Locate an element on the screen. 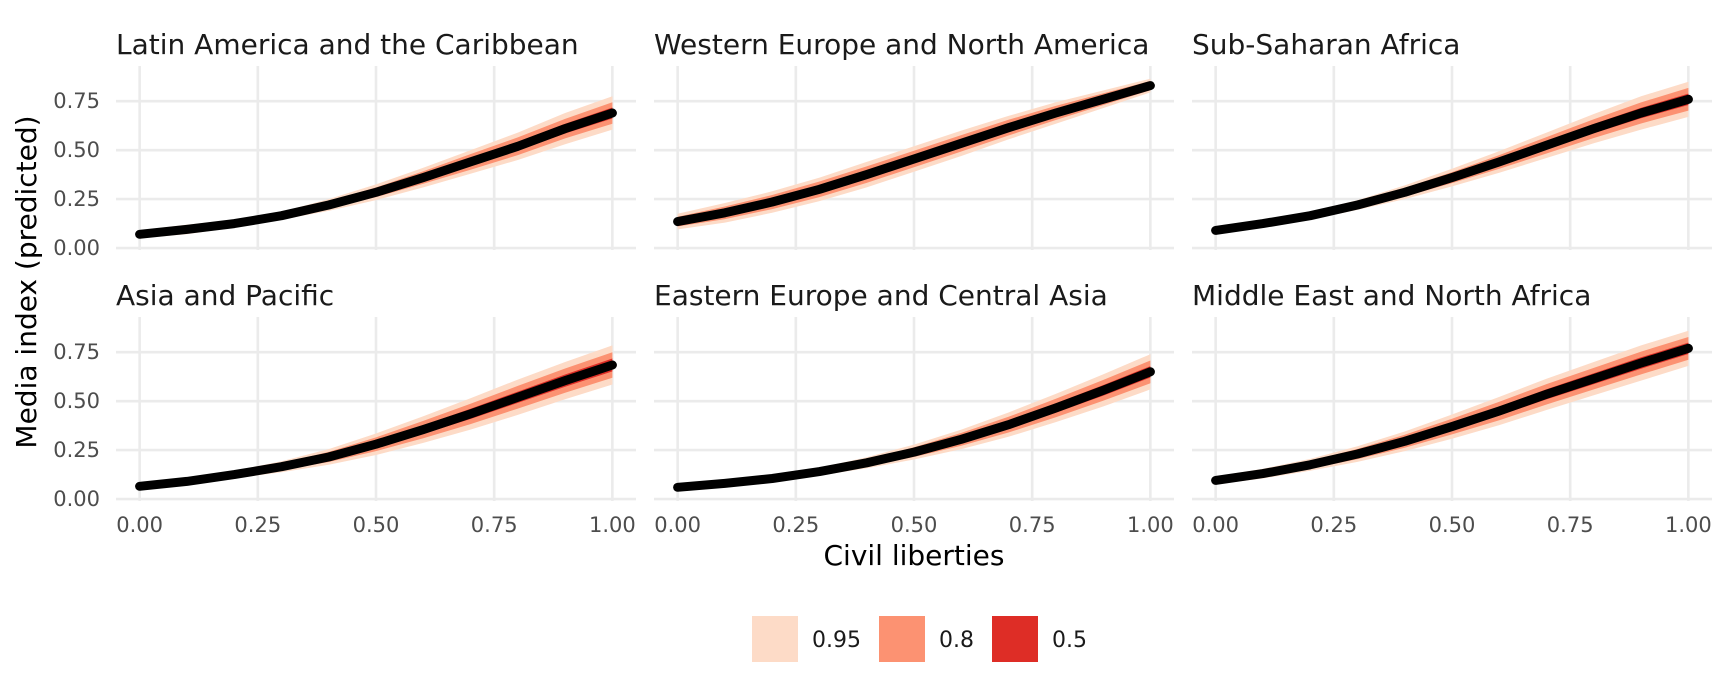  legend: 0.95 0.8 0.5 is located at coordinates (919, 639).